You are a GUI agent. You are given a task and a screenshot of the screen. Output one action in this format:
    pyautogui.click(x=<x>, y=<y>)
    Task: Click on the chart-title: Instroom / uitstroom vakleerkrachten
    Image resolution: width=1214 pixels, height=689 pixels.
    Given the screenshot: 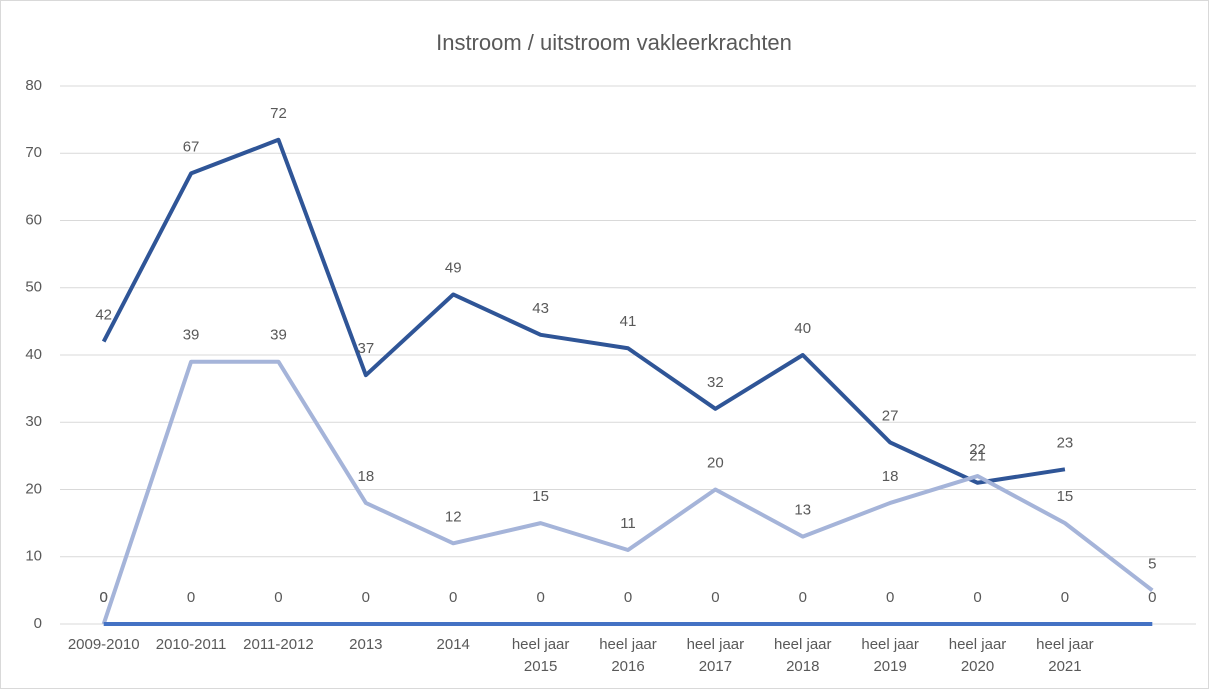 What is the action you would take?
    pyautogui.click(x=614, y=42)
    